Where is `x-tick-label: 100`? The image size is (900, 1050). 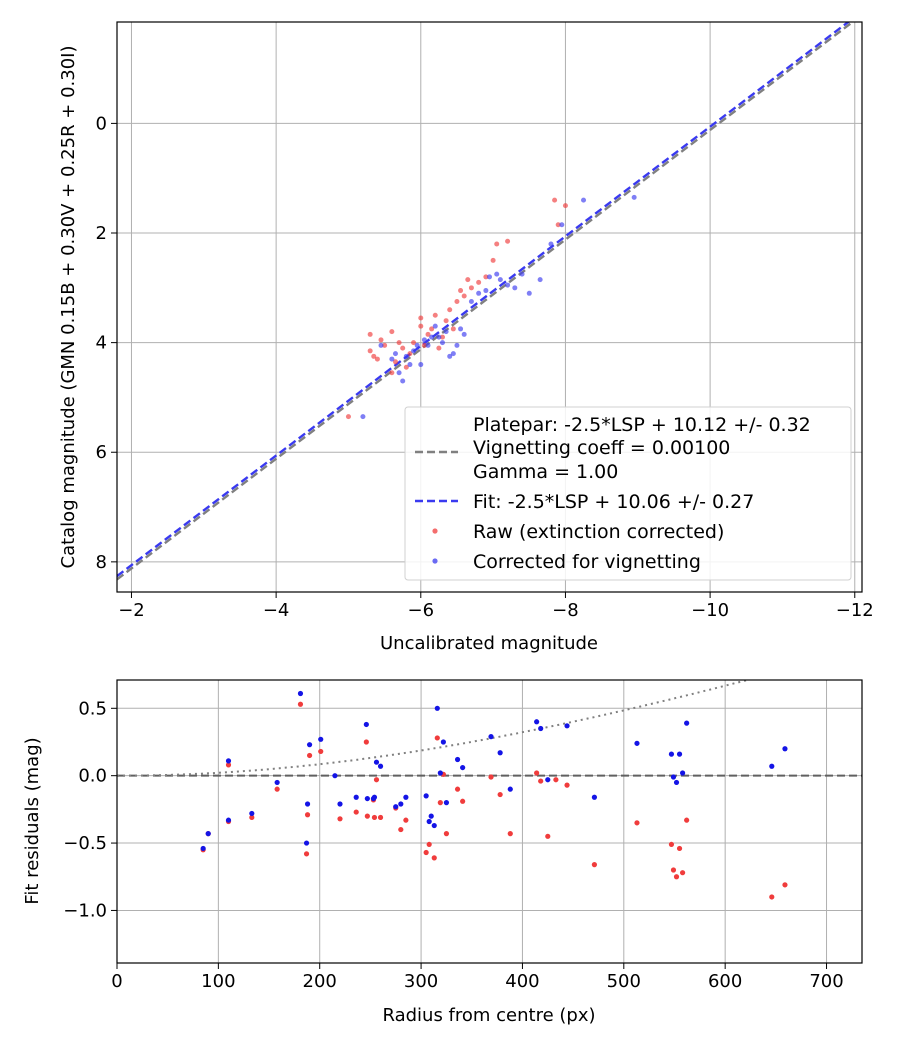
x-tick-label: 100 is located at coordinates (218, 981).